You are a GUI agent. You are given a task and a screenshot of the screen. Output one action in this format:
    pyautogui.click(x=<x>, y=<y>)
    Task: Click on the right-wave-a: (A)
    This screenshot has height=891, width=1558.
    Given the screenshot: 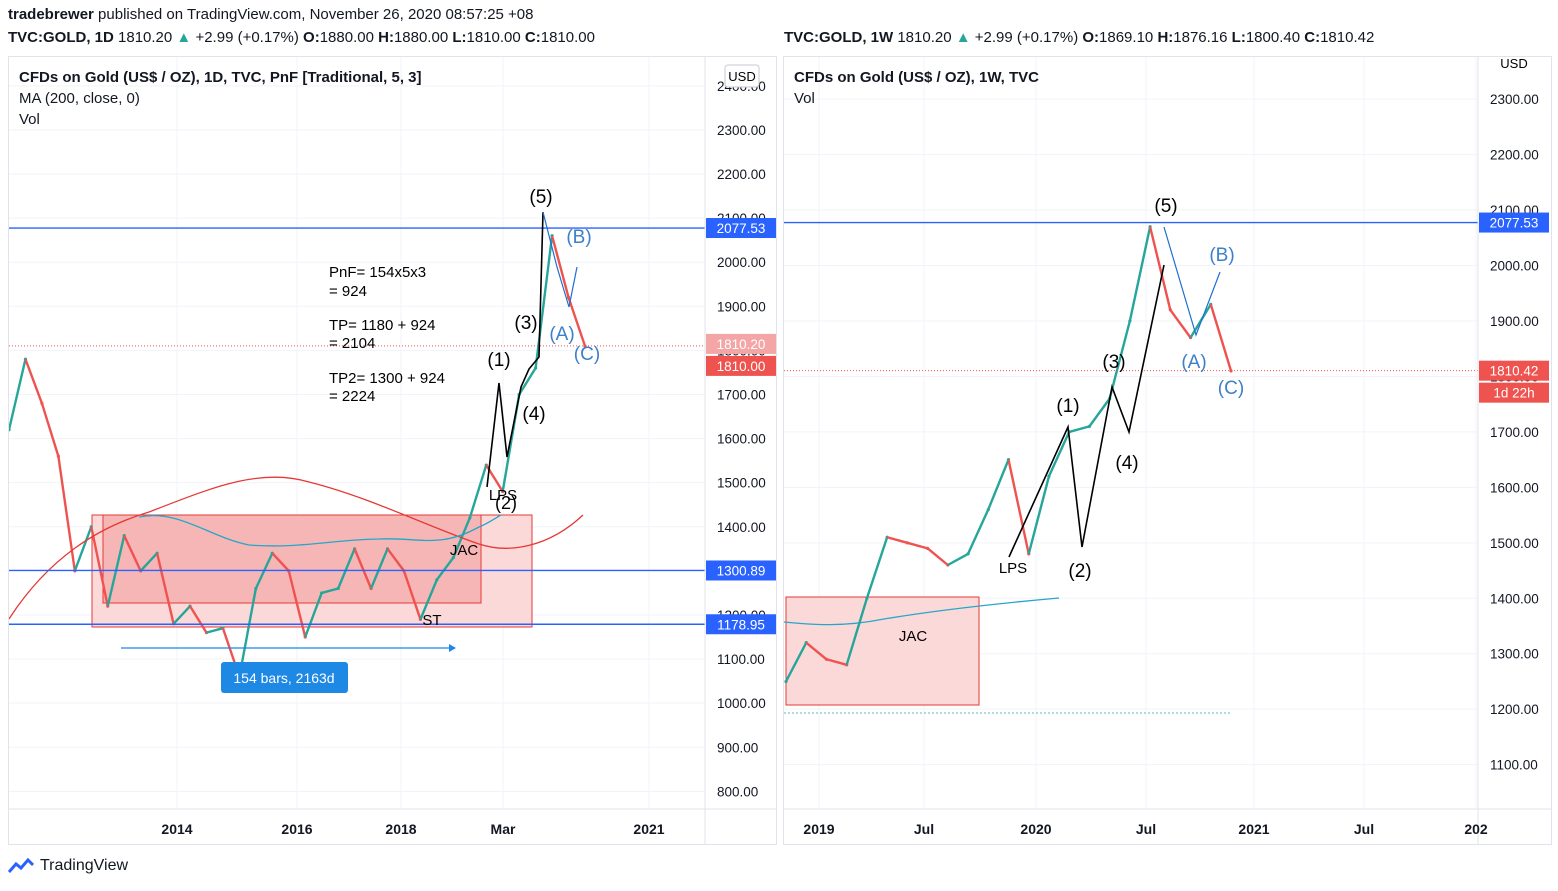 What is the action you would take?
    pyautogui.click(x=1193, y=362)
    